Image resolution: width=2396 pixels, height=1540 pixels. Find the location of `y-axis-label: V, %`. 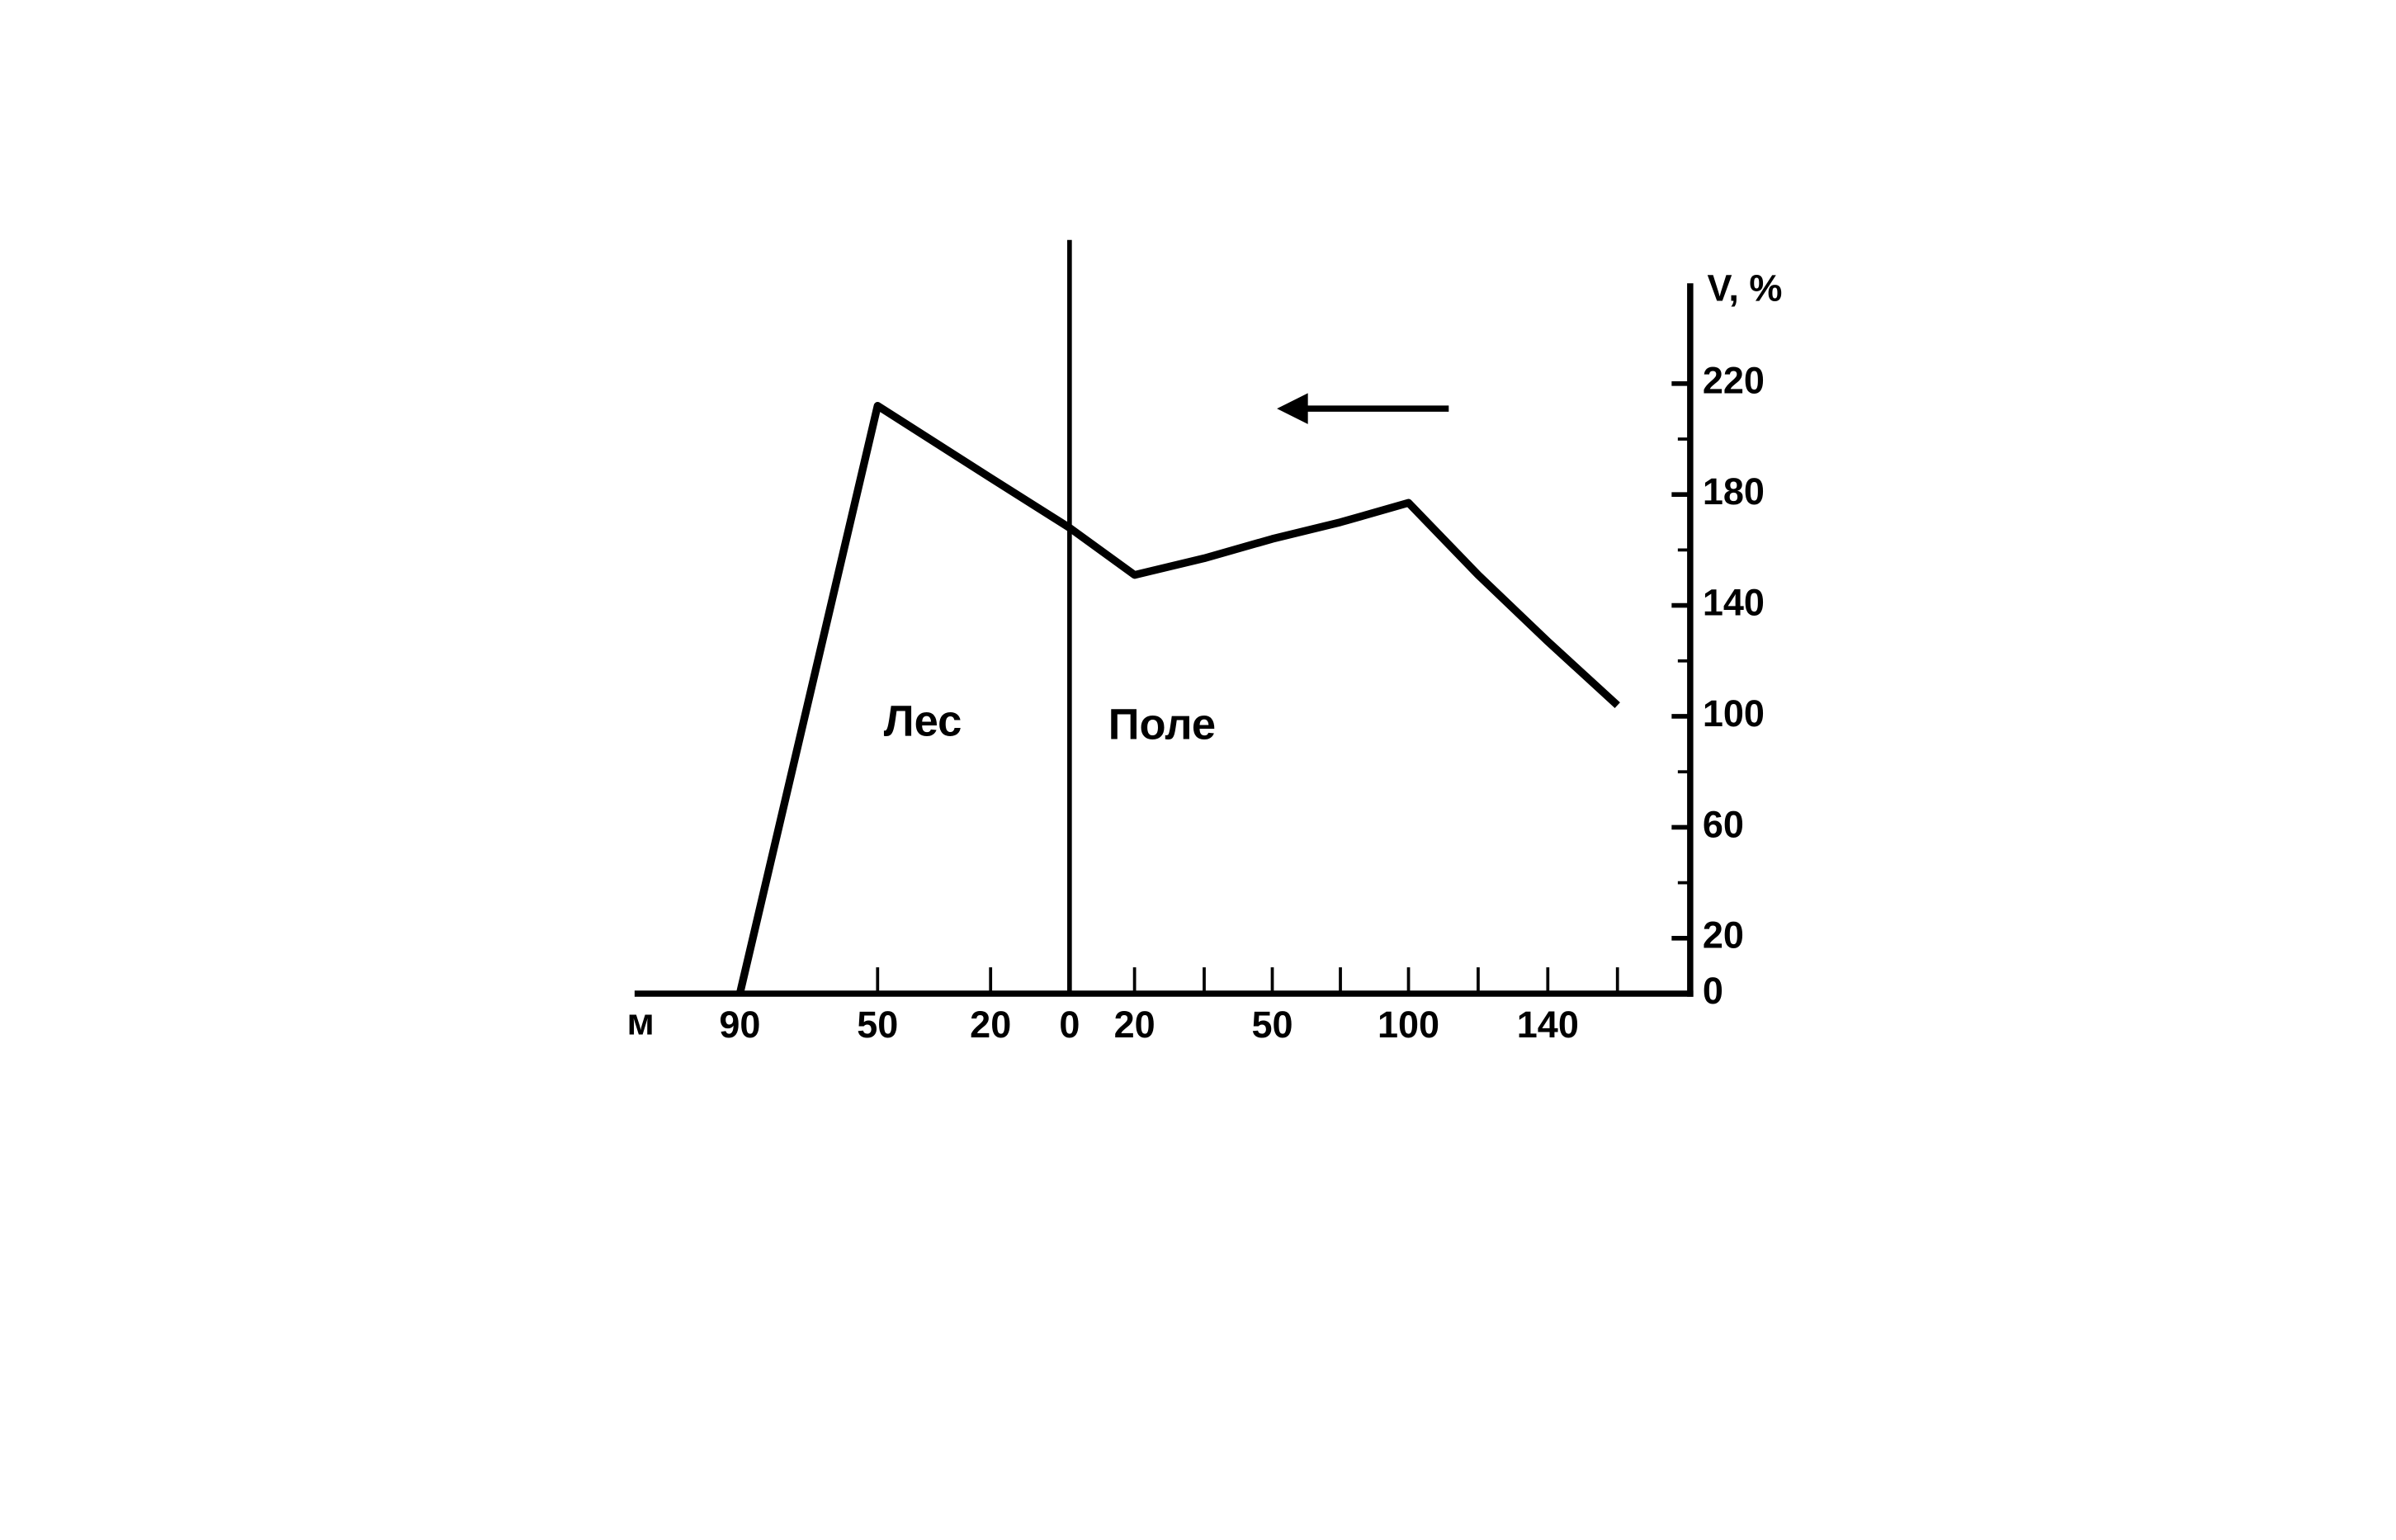

y-axis-label: V, % is located at coordinates (1744, 288).